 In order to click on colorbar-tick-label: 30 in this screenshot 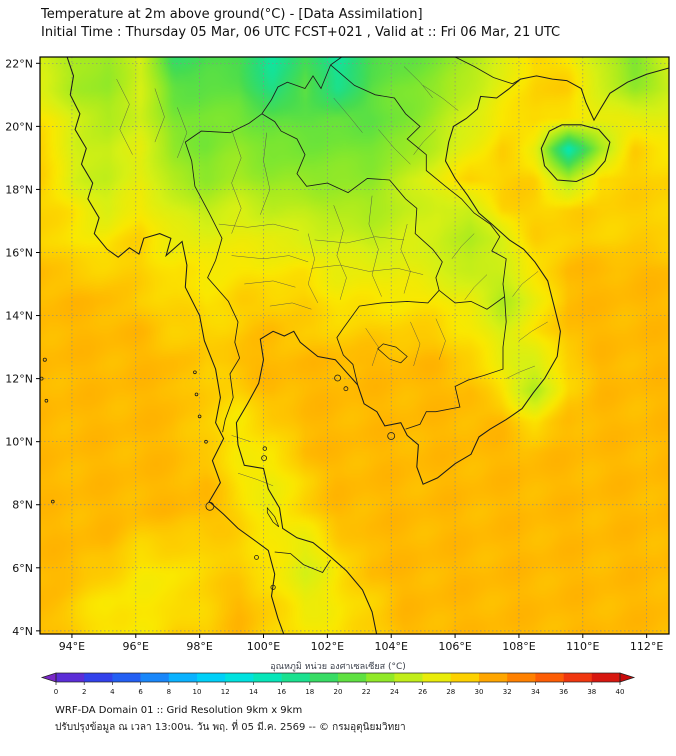, I will do `click(479, 692)`.